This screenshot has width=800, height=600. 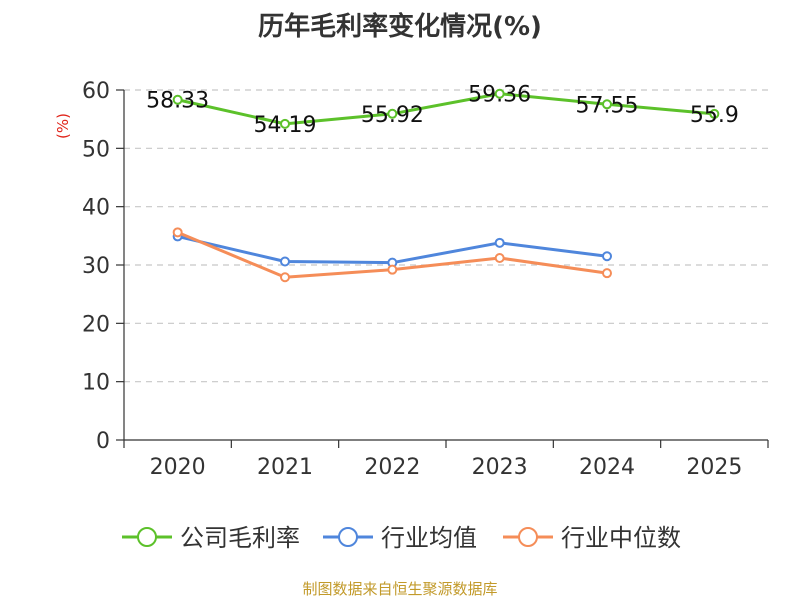 What do you see at coordinates (96, 91) in the screenshot?
I see `y-tick-label: 60` at bounding box center [96, 91].